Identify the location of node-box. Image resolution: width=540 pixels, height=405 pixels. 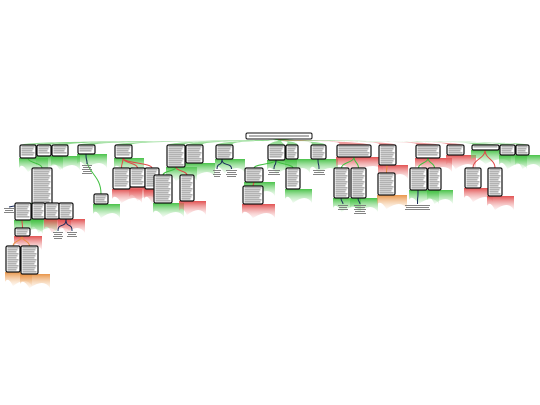
(418, 179).